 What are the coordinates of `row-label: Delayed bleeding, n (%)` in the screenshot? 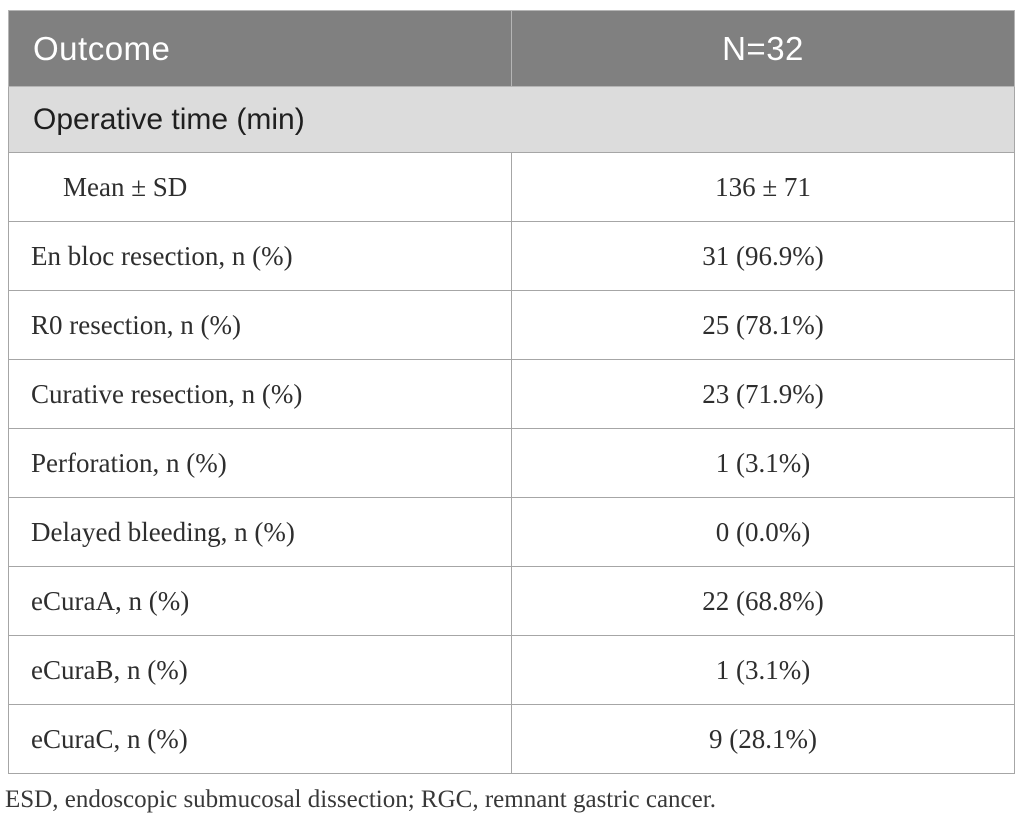 It's located at (260, 532).